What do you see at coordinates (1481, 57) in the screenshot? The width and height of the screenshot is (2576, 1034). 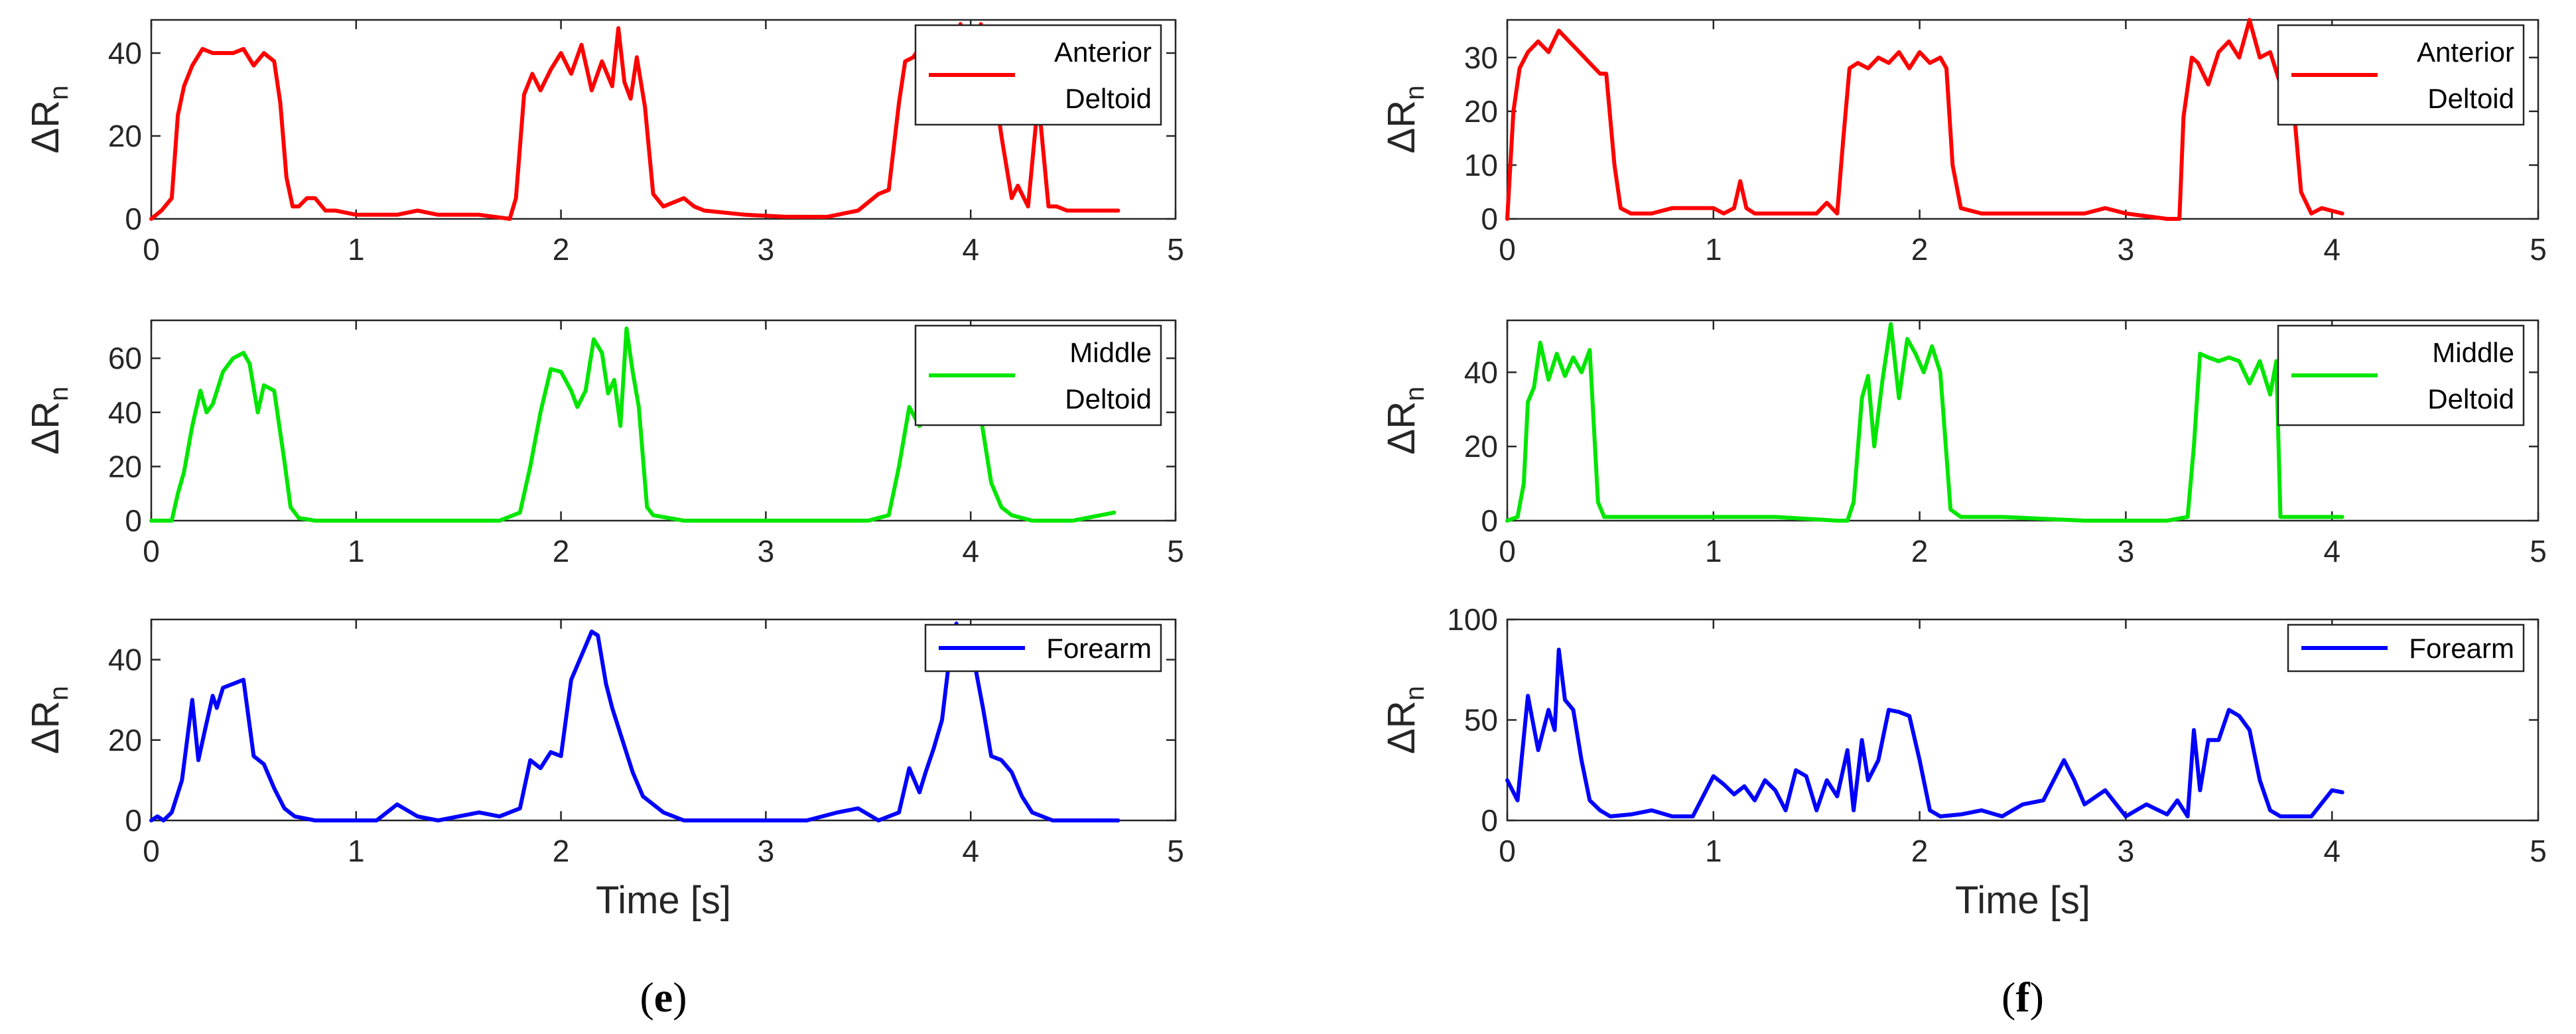 I see `y-tick-label: 30` at bounding box center [1481, 57].